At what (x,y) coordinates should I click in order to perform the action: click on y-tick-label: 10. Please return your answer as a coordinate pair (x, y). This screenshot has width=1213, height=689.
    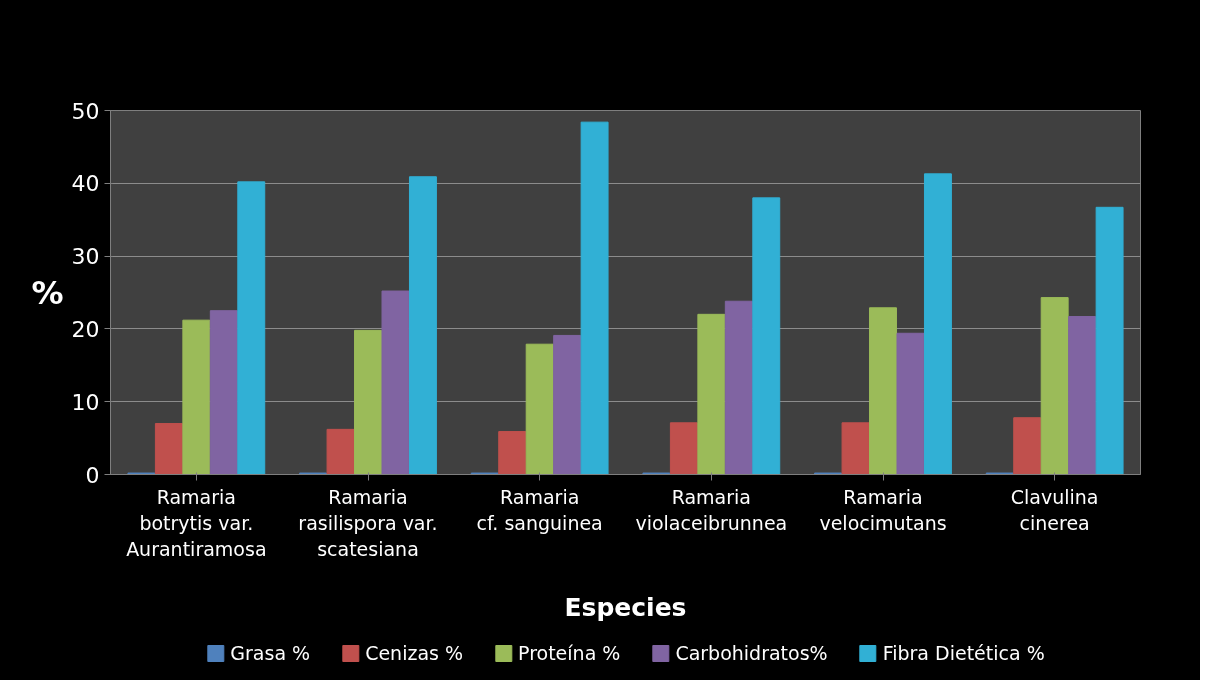
    Looking at the image, I should click on (85, 402).